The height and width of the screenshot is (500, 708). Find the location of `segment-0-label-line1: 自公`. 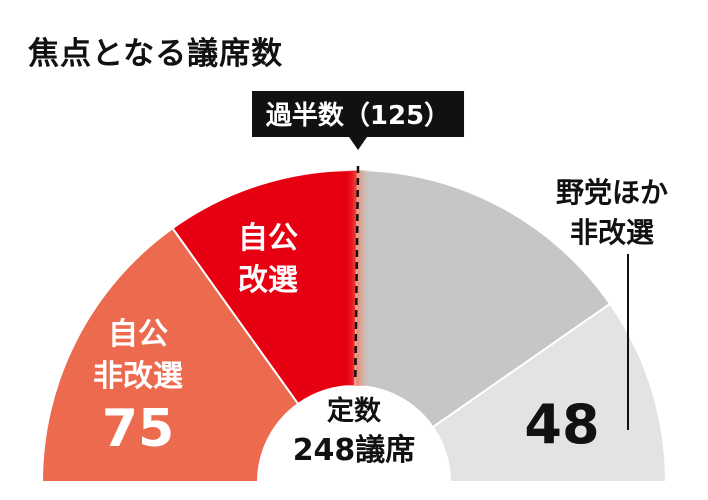

segment-0-label-line1: 自公 is located at coordinates (138, 334).